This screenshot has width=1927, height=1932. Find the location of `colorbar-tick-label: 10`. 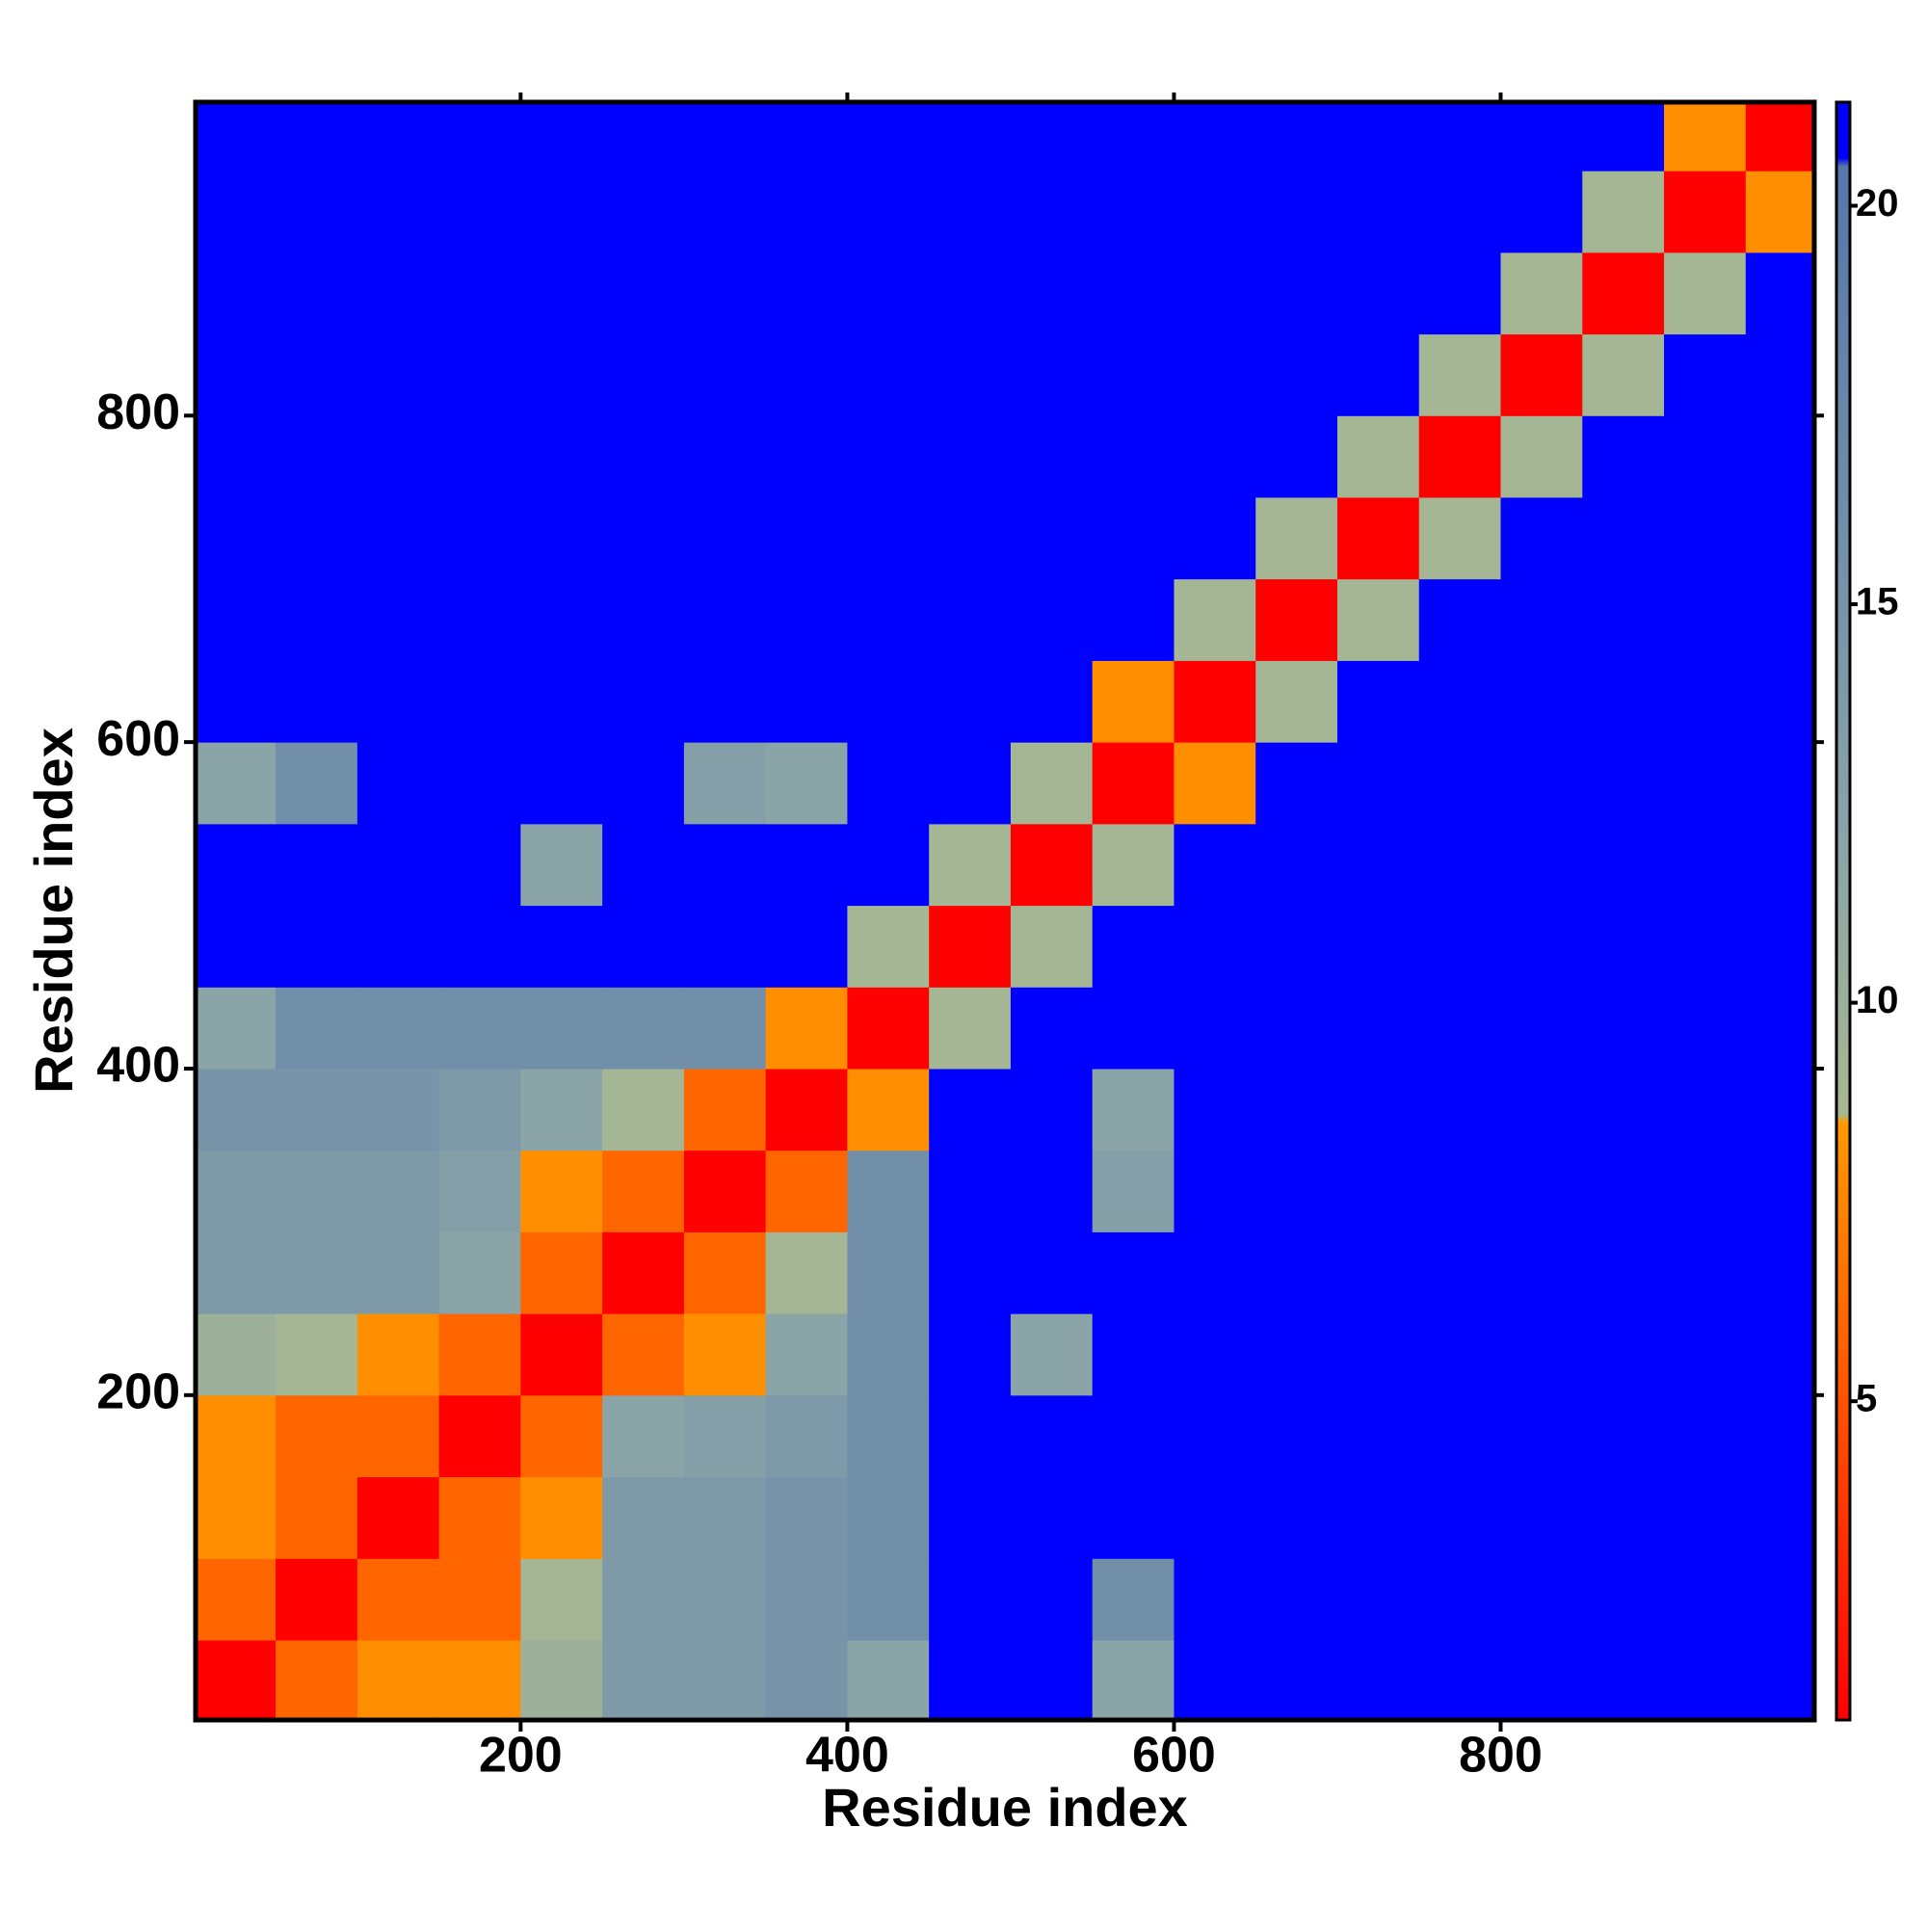

colorbar-tick-label: 10 is located at coordinates (1878, 1000).